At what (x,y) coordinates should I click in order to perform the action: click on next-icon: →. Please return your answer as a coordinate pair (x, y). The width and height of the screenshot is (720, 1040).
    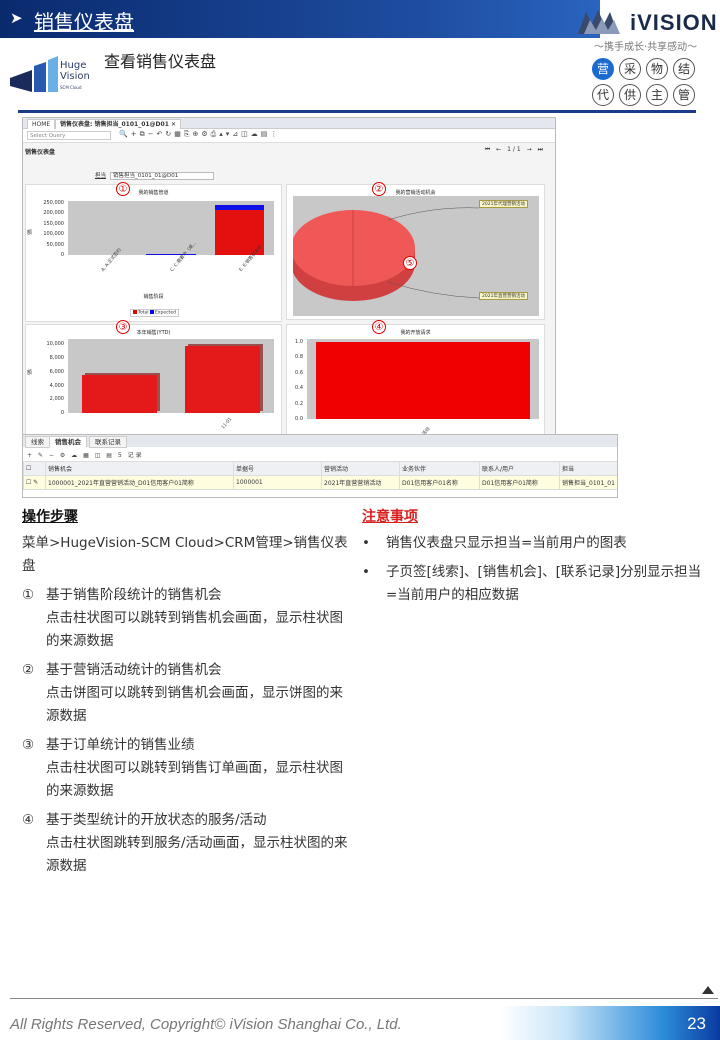
    Looking at the image, I should click on (530, 149).